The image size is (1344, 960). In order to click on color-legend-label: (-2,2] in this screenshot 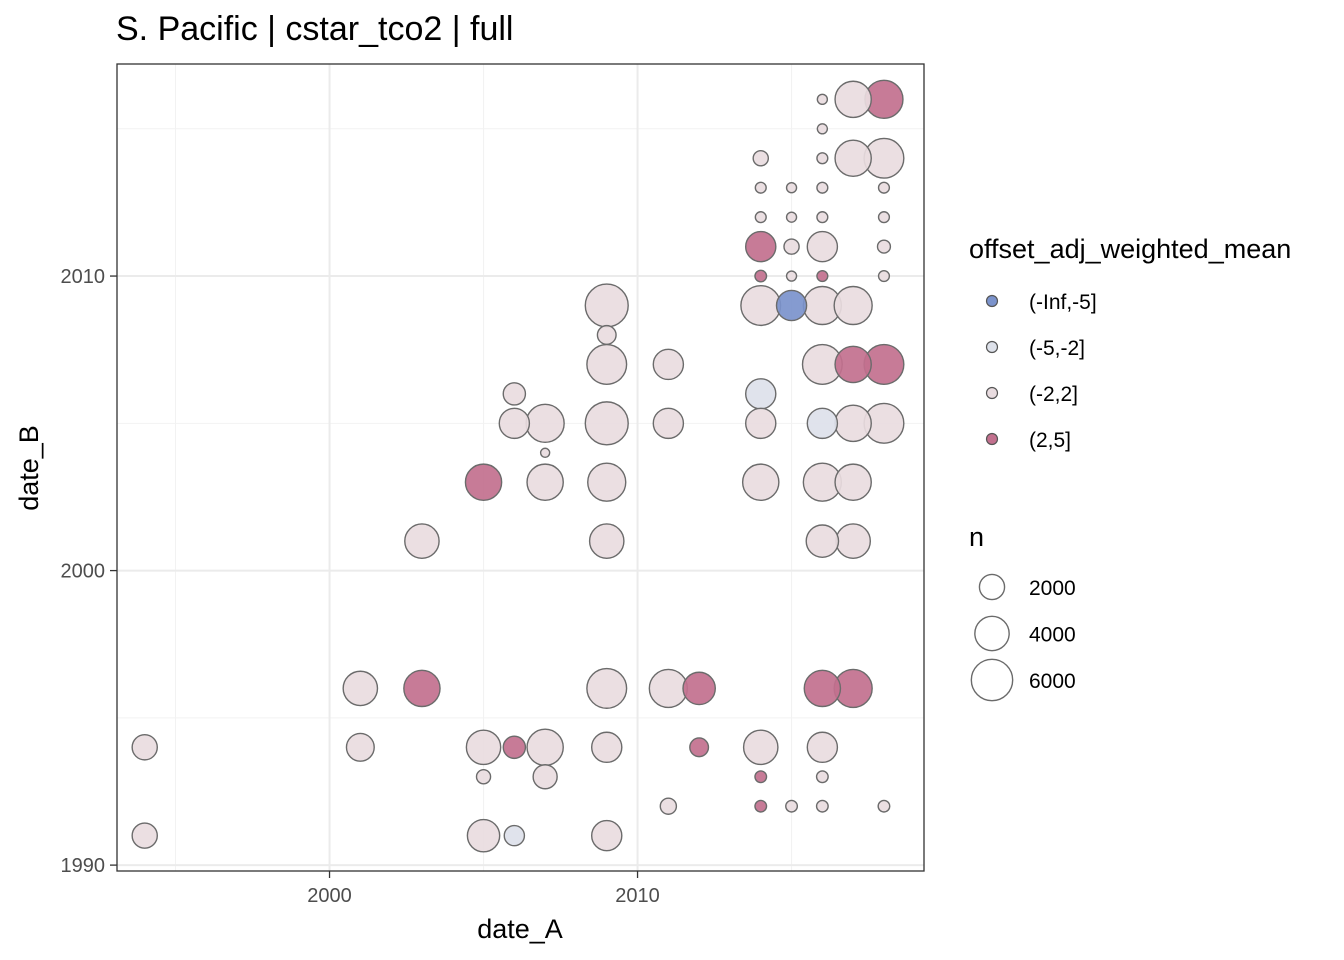, I will do `click(1053, 394)`.